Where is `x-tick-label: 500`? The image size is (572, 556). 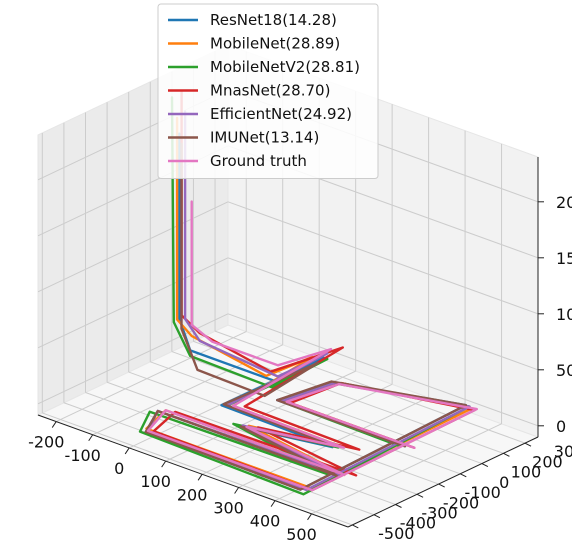 x-tick-label: 500 is located at coordinates (301, 534).